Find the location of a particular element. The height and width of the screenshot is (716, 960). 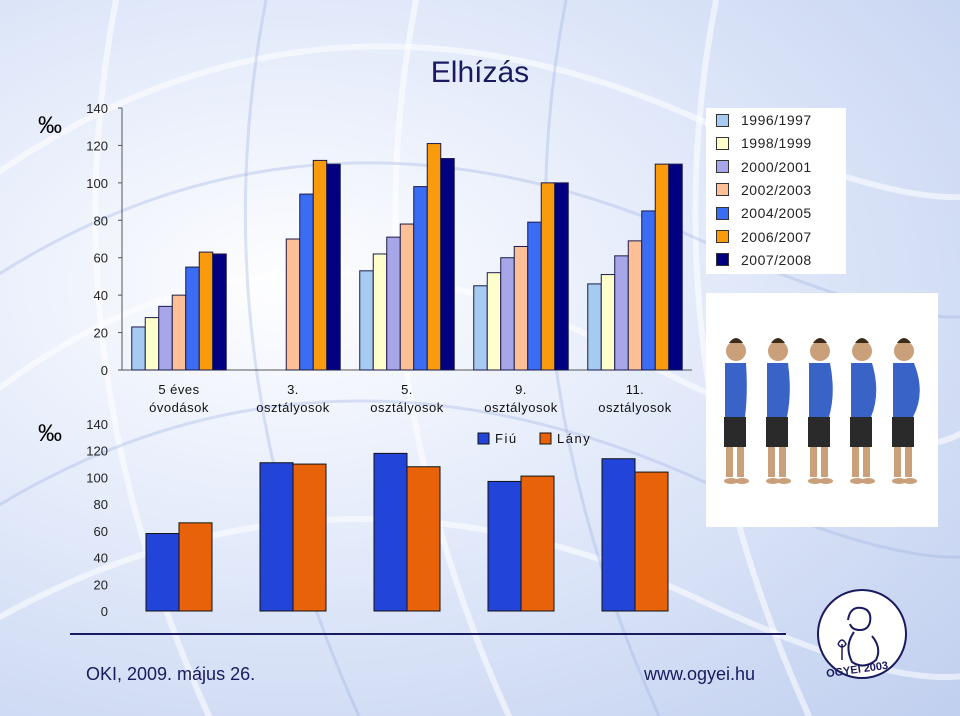

legend-label: 2007/2008 is located at coordinates (776, 259).